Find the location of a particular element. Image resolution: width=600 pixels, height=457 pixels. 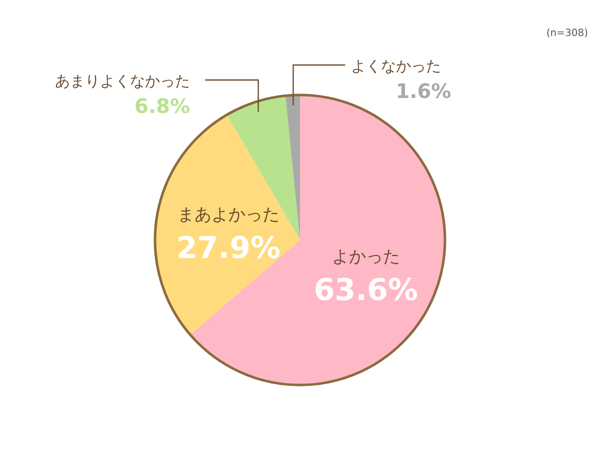

slice-label: あまりよくなかった is located at coordinates (122, 81).